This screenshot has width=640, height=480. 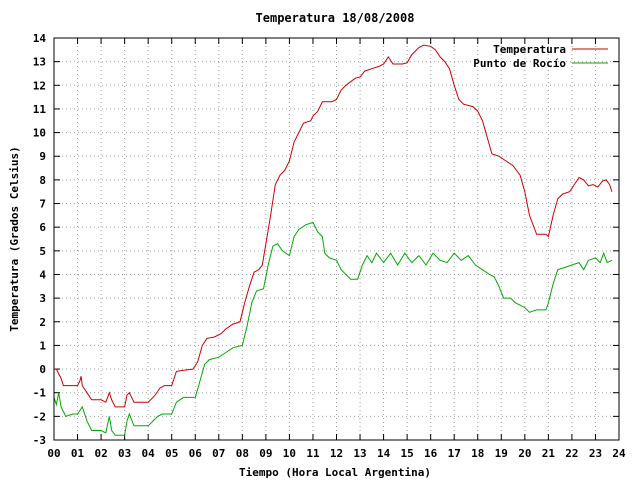 What do you see at coordinates (335, 18) in the screenshot?
I see `chart-title: Temperatura 18/08/2008` at bounding box center [335, 18].